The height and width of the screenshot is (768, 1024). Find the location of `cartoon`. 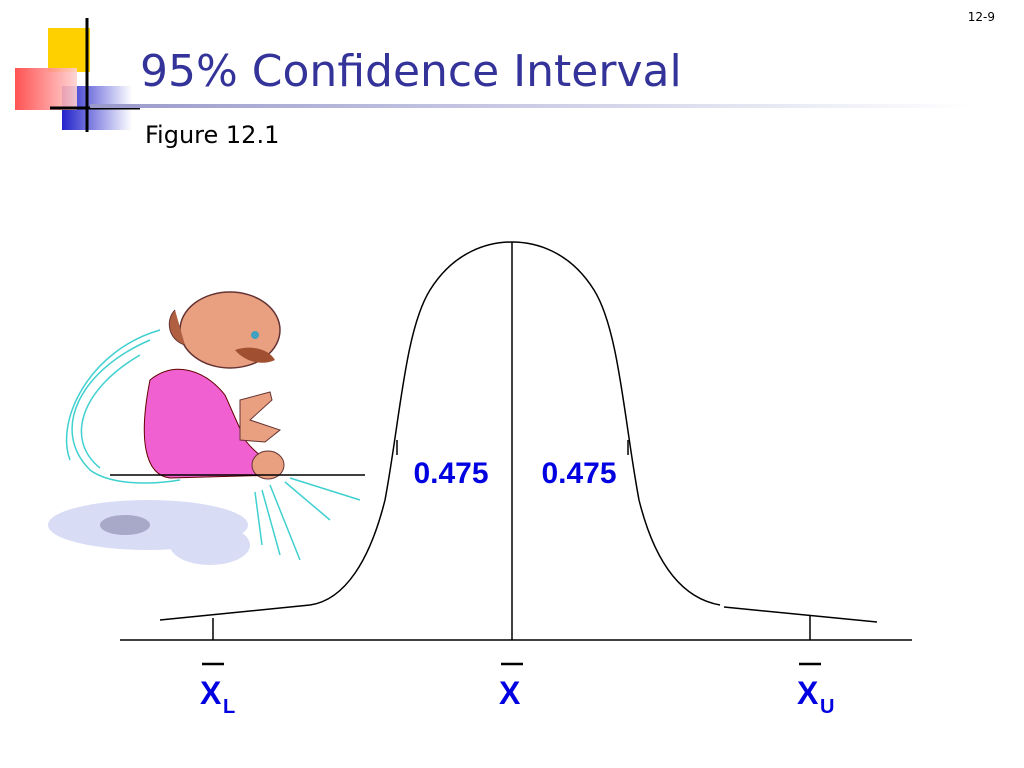

cartoon is located at coordinates (206, 428).